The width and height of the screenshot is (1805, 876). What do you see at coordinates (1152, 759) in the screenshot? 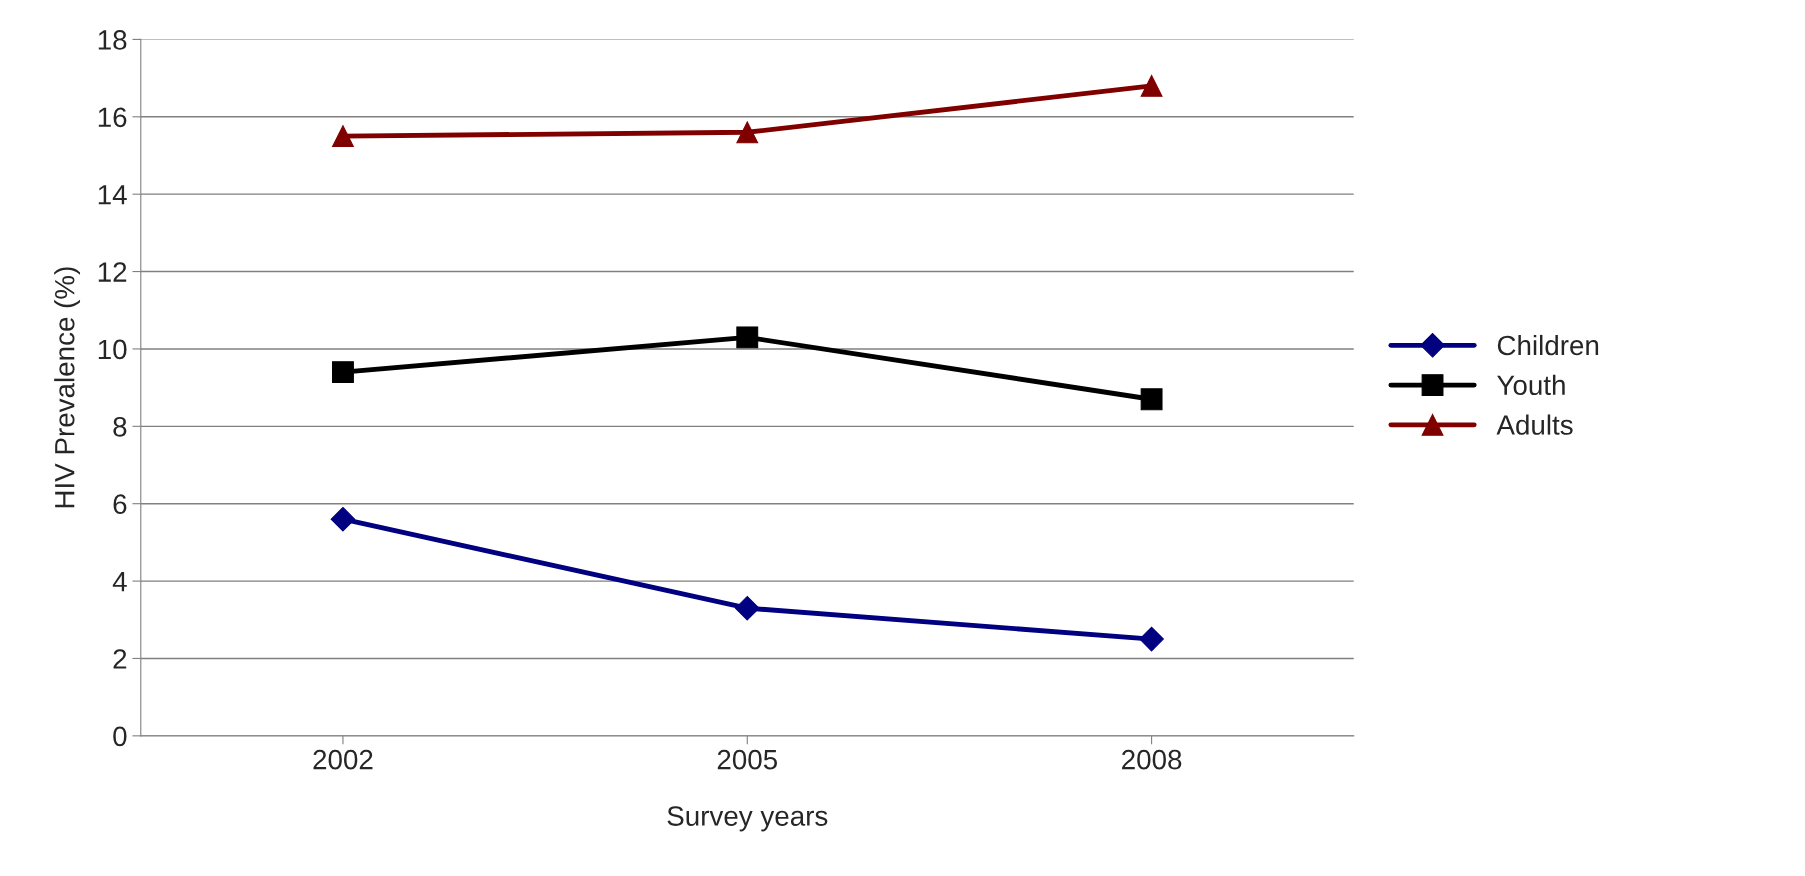
I see `x-tick-label: 2008` at bounding box center [1152, 759].